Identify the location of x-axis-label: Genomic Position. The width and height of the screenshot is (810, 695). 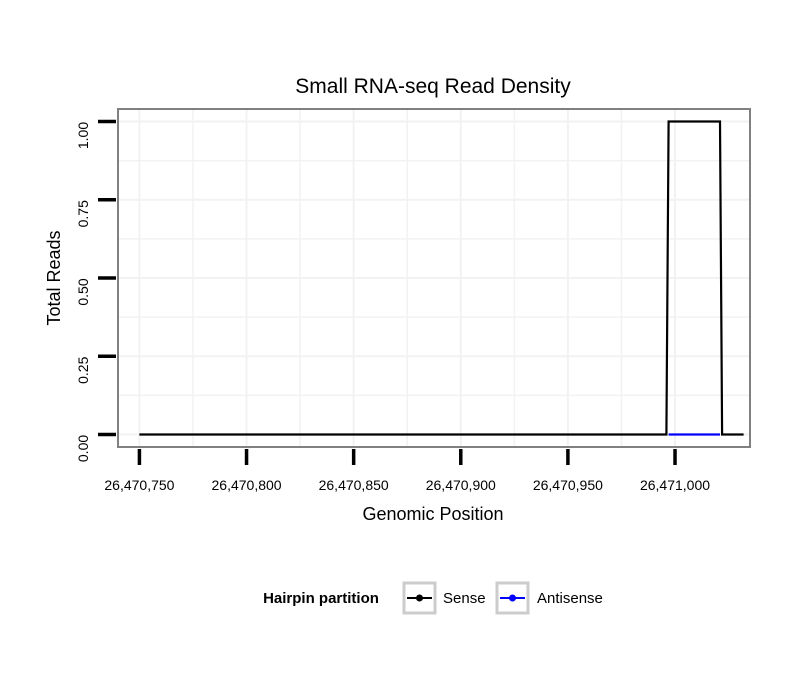
(432, 514).